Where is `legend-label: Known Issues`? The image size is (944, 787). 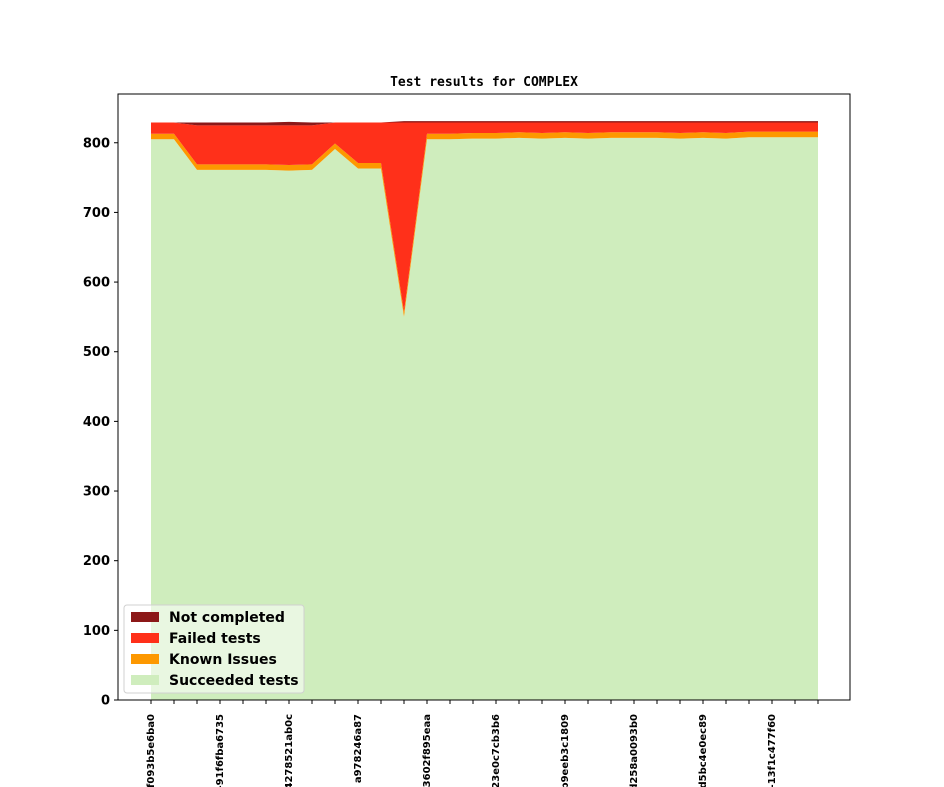
legend-label: Known Issues is located at coordinates (223, 660).